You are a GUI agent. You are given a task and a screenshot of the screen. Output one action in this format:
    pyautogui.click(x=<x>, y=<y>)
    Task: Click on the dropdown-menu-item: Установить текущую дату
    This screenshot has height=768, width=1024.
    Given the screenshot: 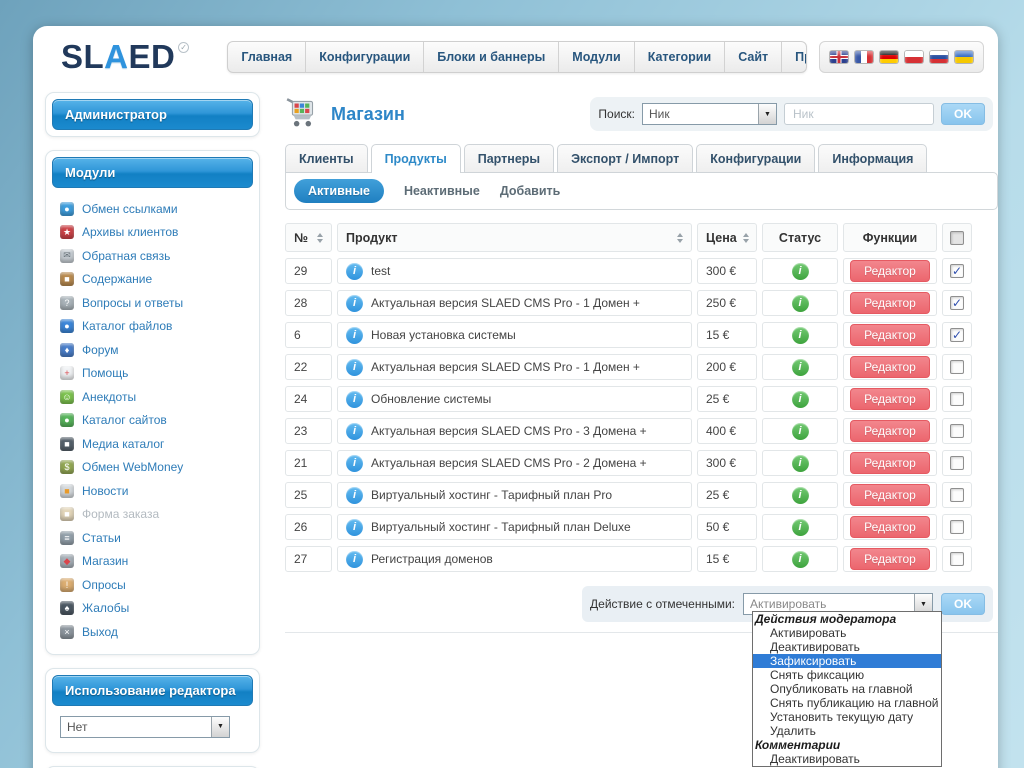 What is the action you would take?
    pyautogui.click(x=842, y=717)
    